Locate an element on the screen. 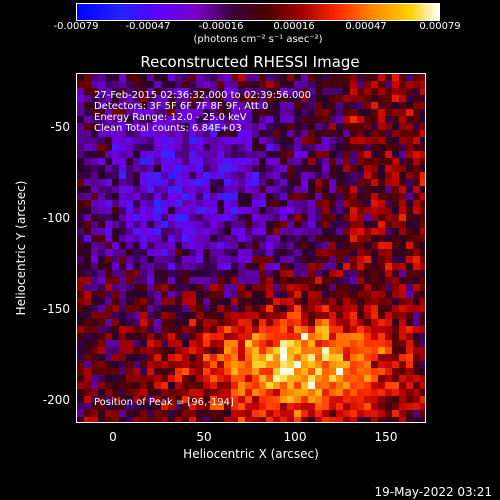 The height and width of the screenshot is (500, 500). y-tick-label: -200 is located at coordinates (56, 400).